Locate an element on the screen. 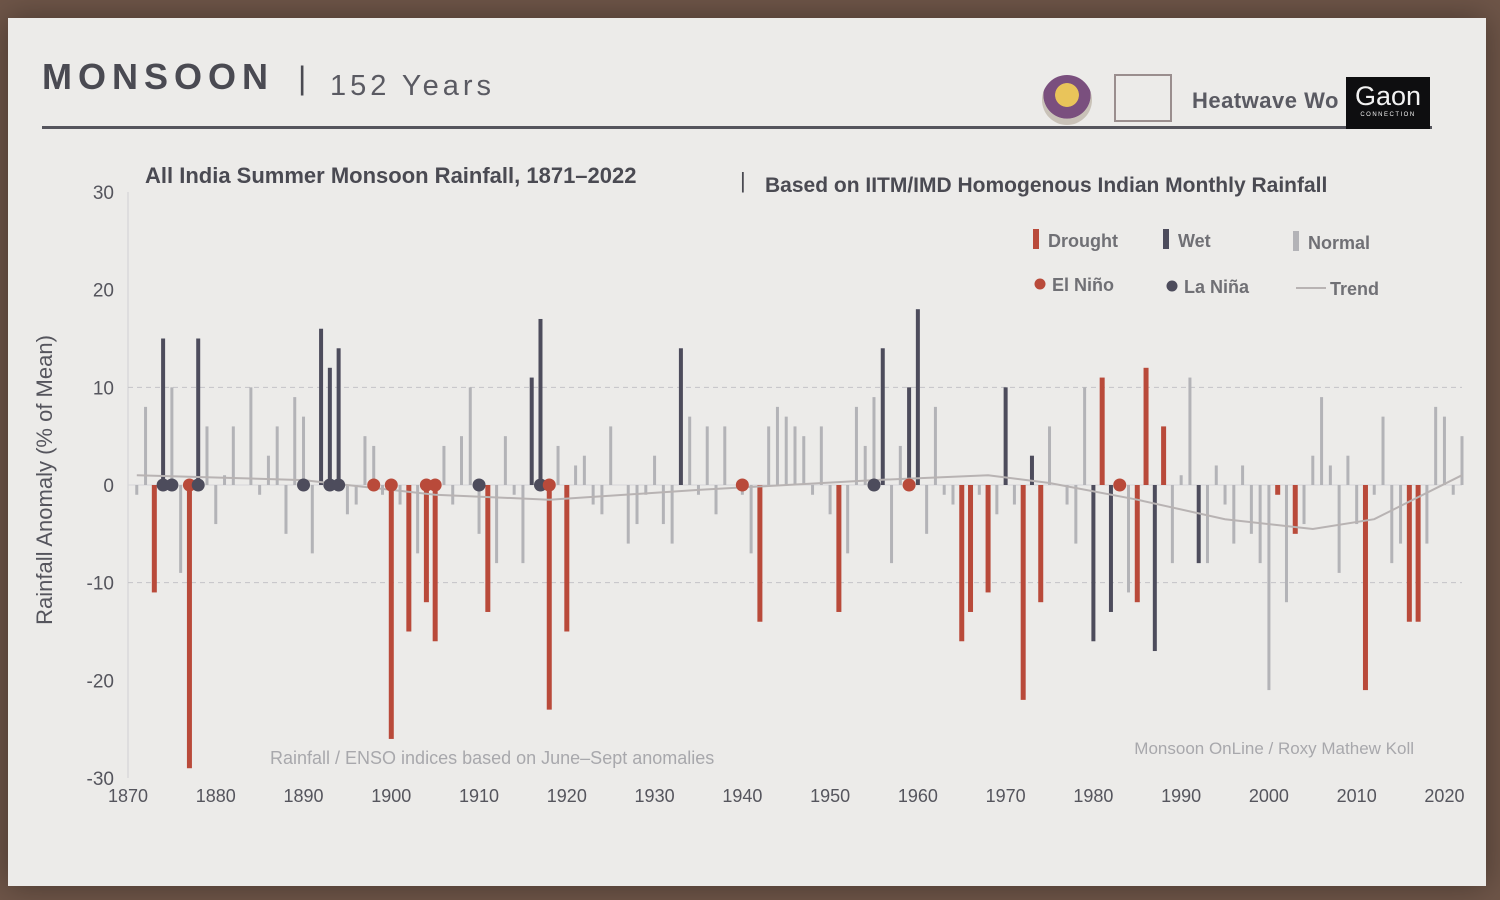  y-tick-label: 10 is located at coordinates (103, 388).